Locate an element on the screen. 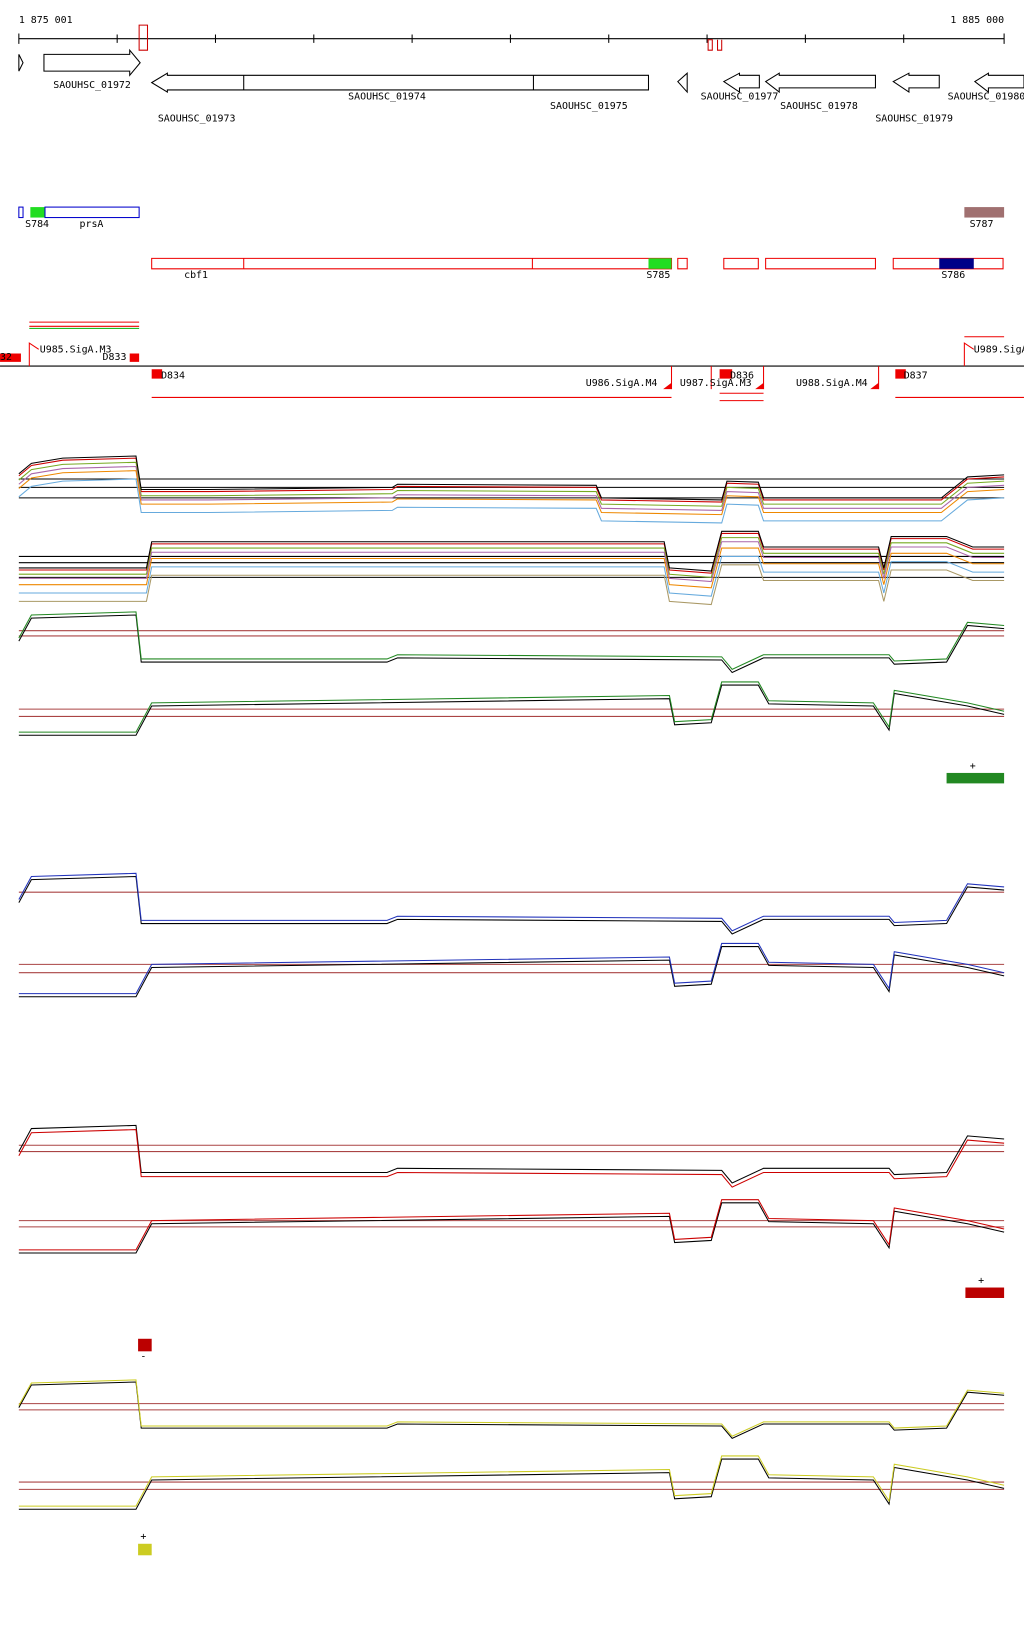 Image resolution: width=1024 pixels, height=1640 pixels. blue-track is located at coordinates (511, 935).